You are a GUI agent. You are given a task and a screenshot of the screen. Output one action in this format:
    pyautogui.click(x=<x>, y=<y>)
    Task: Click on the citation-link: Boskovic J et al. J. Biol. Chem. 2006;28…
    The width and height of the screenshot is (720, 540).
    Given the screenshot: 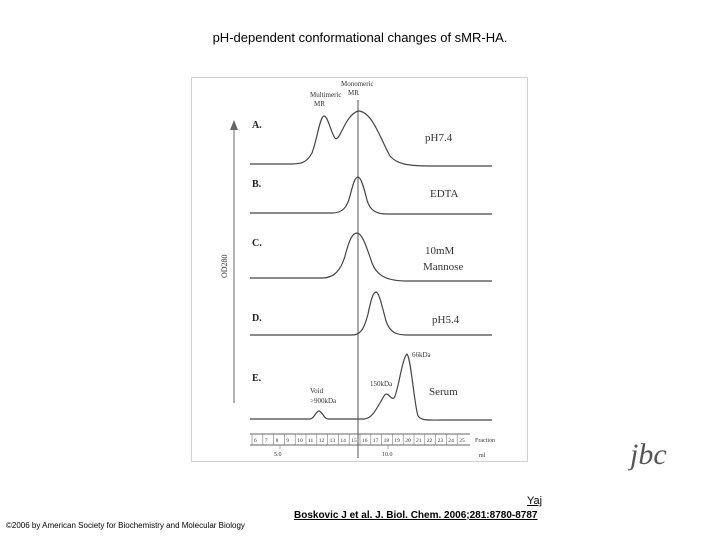 What is the action you would take?
    pyautogui.click(x=416, y=515)
    